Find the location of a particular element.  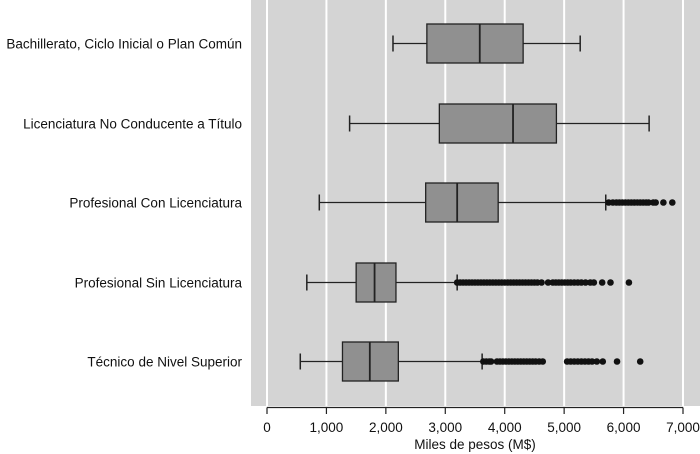

x-tick-label: 2,000 is located at coordinates (386, 427).